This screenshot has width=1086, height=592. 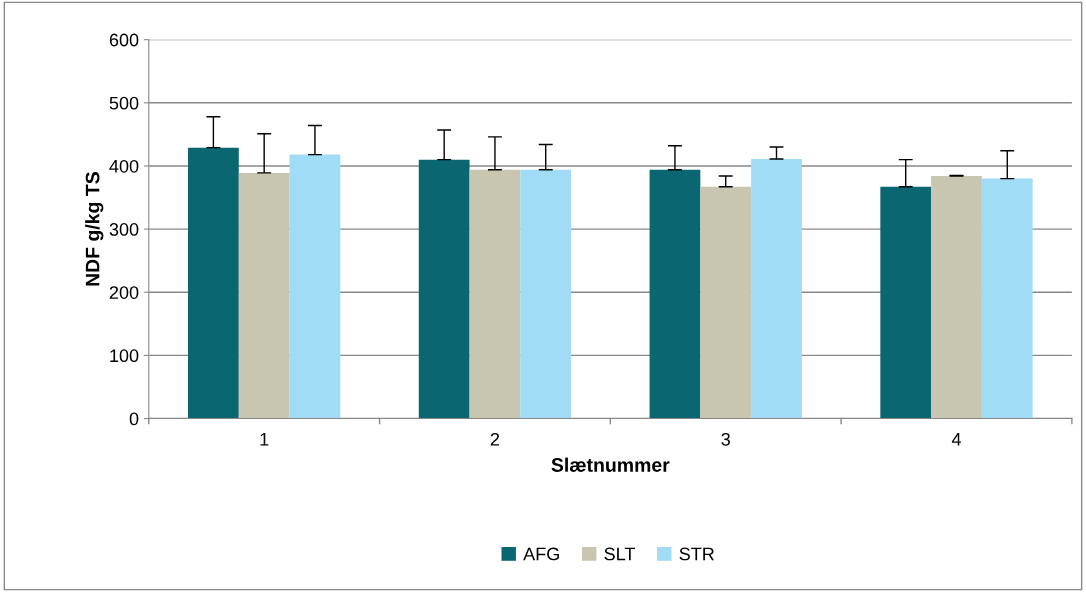 What do you see at coordinates (124, 229) in the screenshot?
I see `y-tick-label: 300` at bounding box center [124, 229].